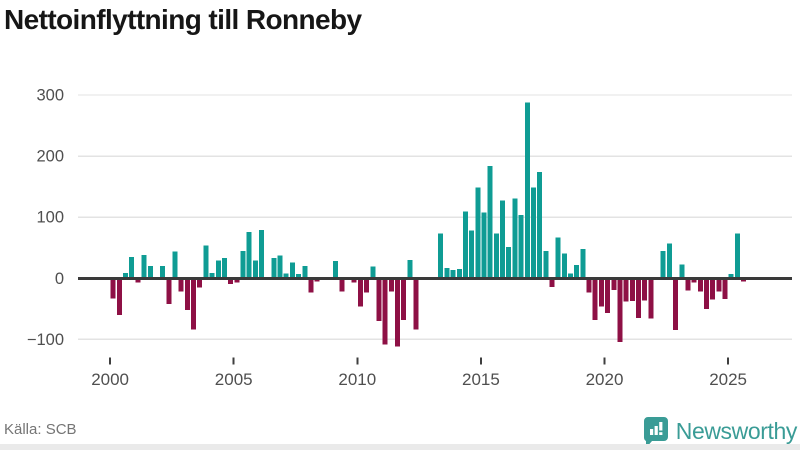 This screenshot has height=450, width=800. Describe the element at coordinates (728, 379) in the screenshot. I see `x-axis-tick-label: 2025` at that location.